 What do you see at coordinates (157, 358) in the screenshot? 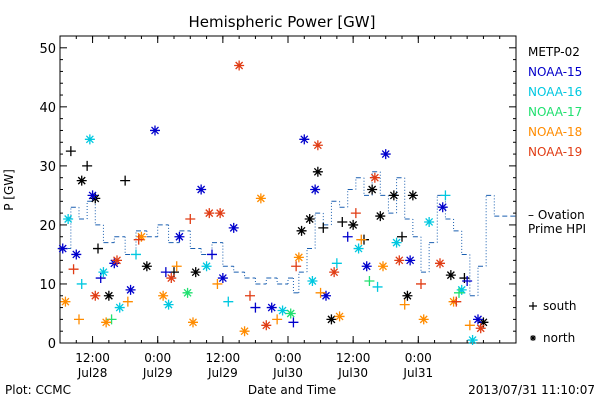
I see `x-tick-label-time: 0:00` at bounding box center [157, 358].